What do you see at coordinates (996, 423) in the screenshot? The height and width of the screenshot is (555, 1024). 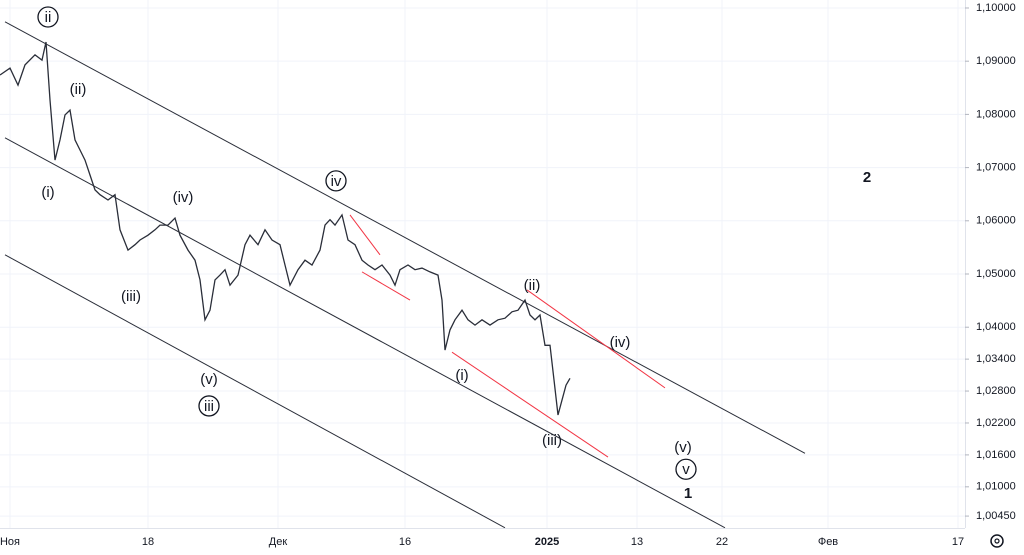 I see `y-tick-label: 1,02200` at bounding box center [996, 423].